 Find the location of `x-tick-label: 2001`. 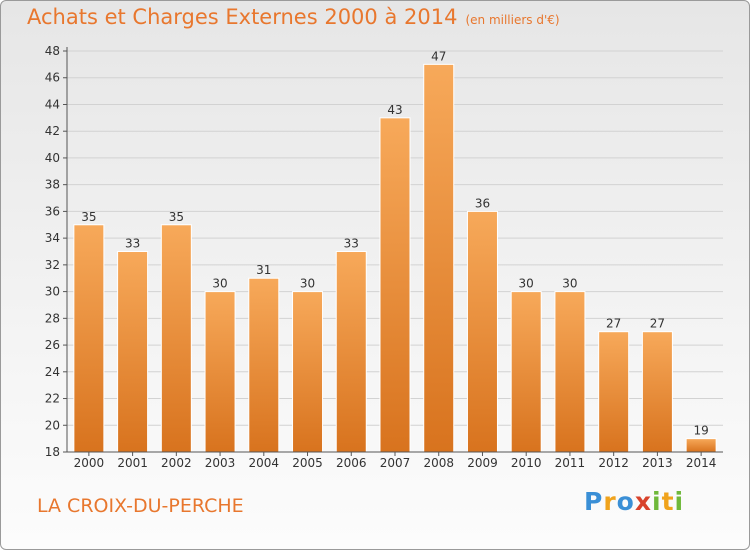

x-tick-label: 2001 is located at coordinates (132, 463).